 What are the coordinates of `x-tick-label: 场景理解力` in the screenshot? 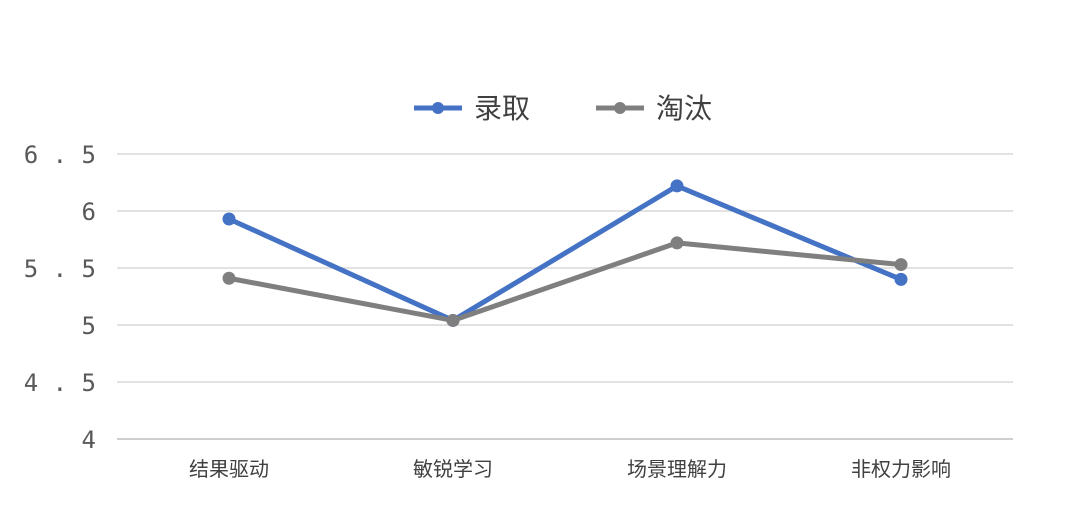 It's located at (677, 469).